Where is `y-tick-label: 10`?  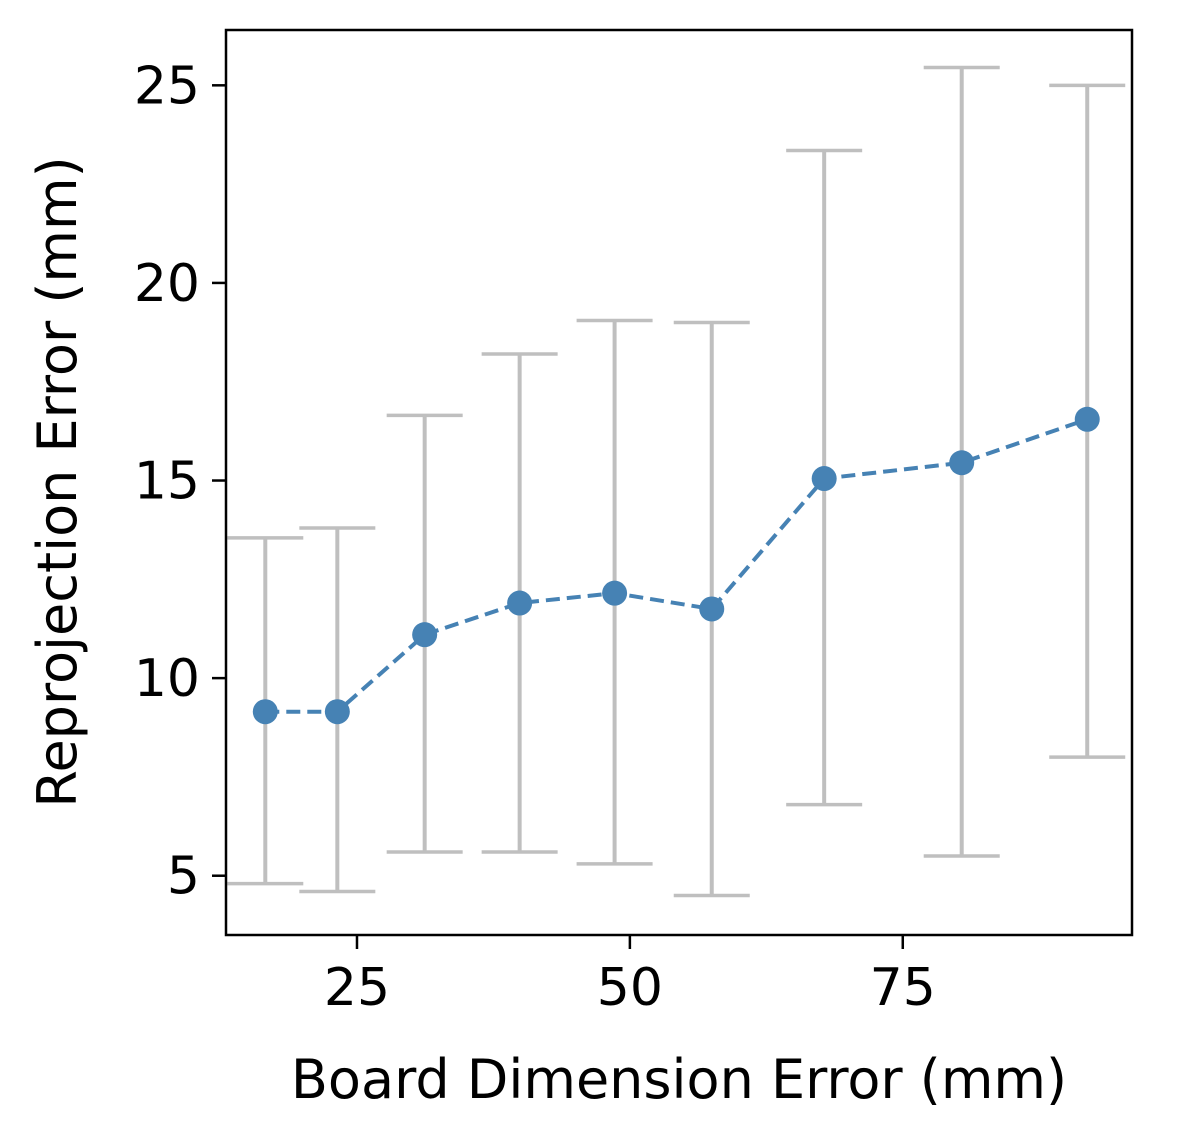
y-tick-label: 10 is located at coordinates (167, 679).